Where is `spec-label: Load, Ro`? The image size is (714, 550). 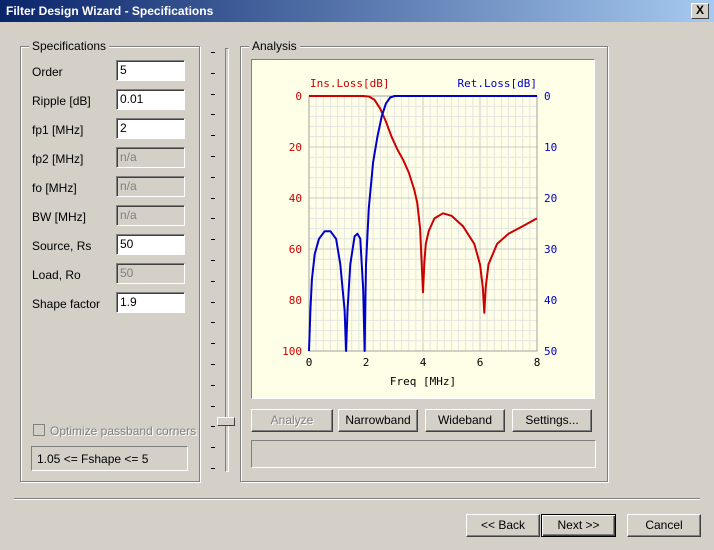
spec-label: Load, Ro is located at coordinates (56, 275).